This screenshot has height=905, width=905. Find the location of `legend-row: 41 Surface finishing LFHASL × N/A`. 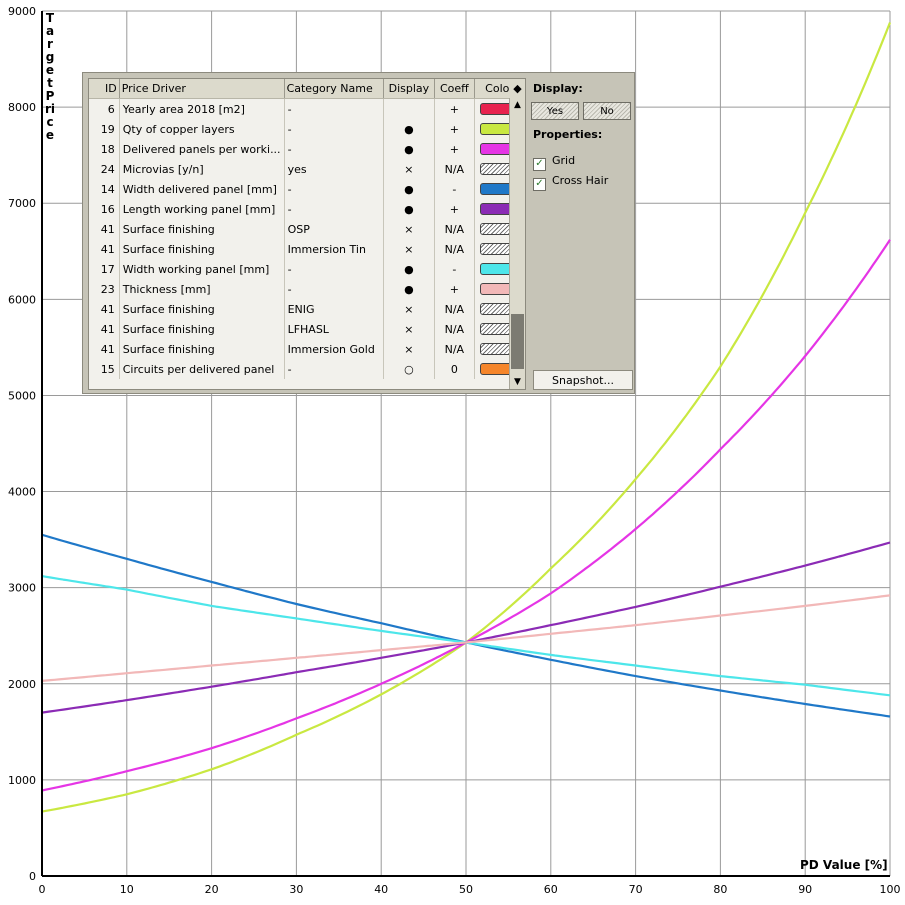

legend-row: 41 Surface finishing LFHASL × N/A is located at coordinates (307, 329).